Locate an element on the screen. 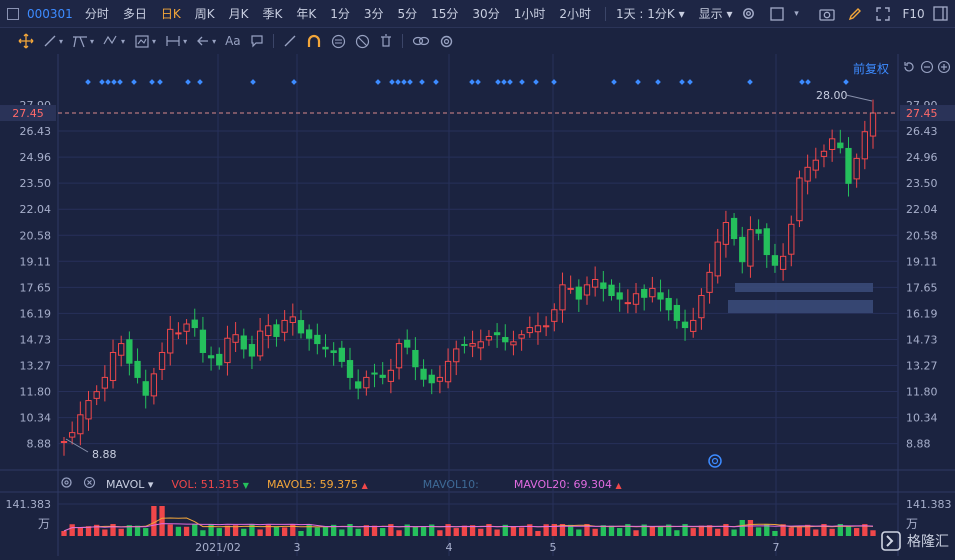 The height and width of the screenshot is (560, 955). stock-code: 000301 is located at coordinates (50, 14).